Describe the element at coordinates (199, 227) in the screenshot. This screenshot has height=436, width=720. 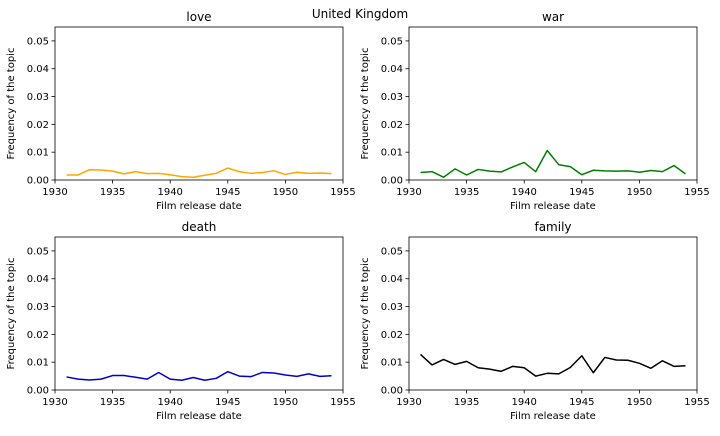
I see `subplot-title: death` at that location.